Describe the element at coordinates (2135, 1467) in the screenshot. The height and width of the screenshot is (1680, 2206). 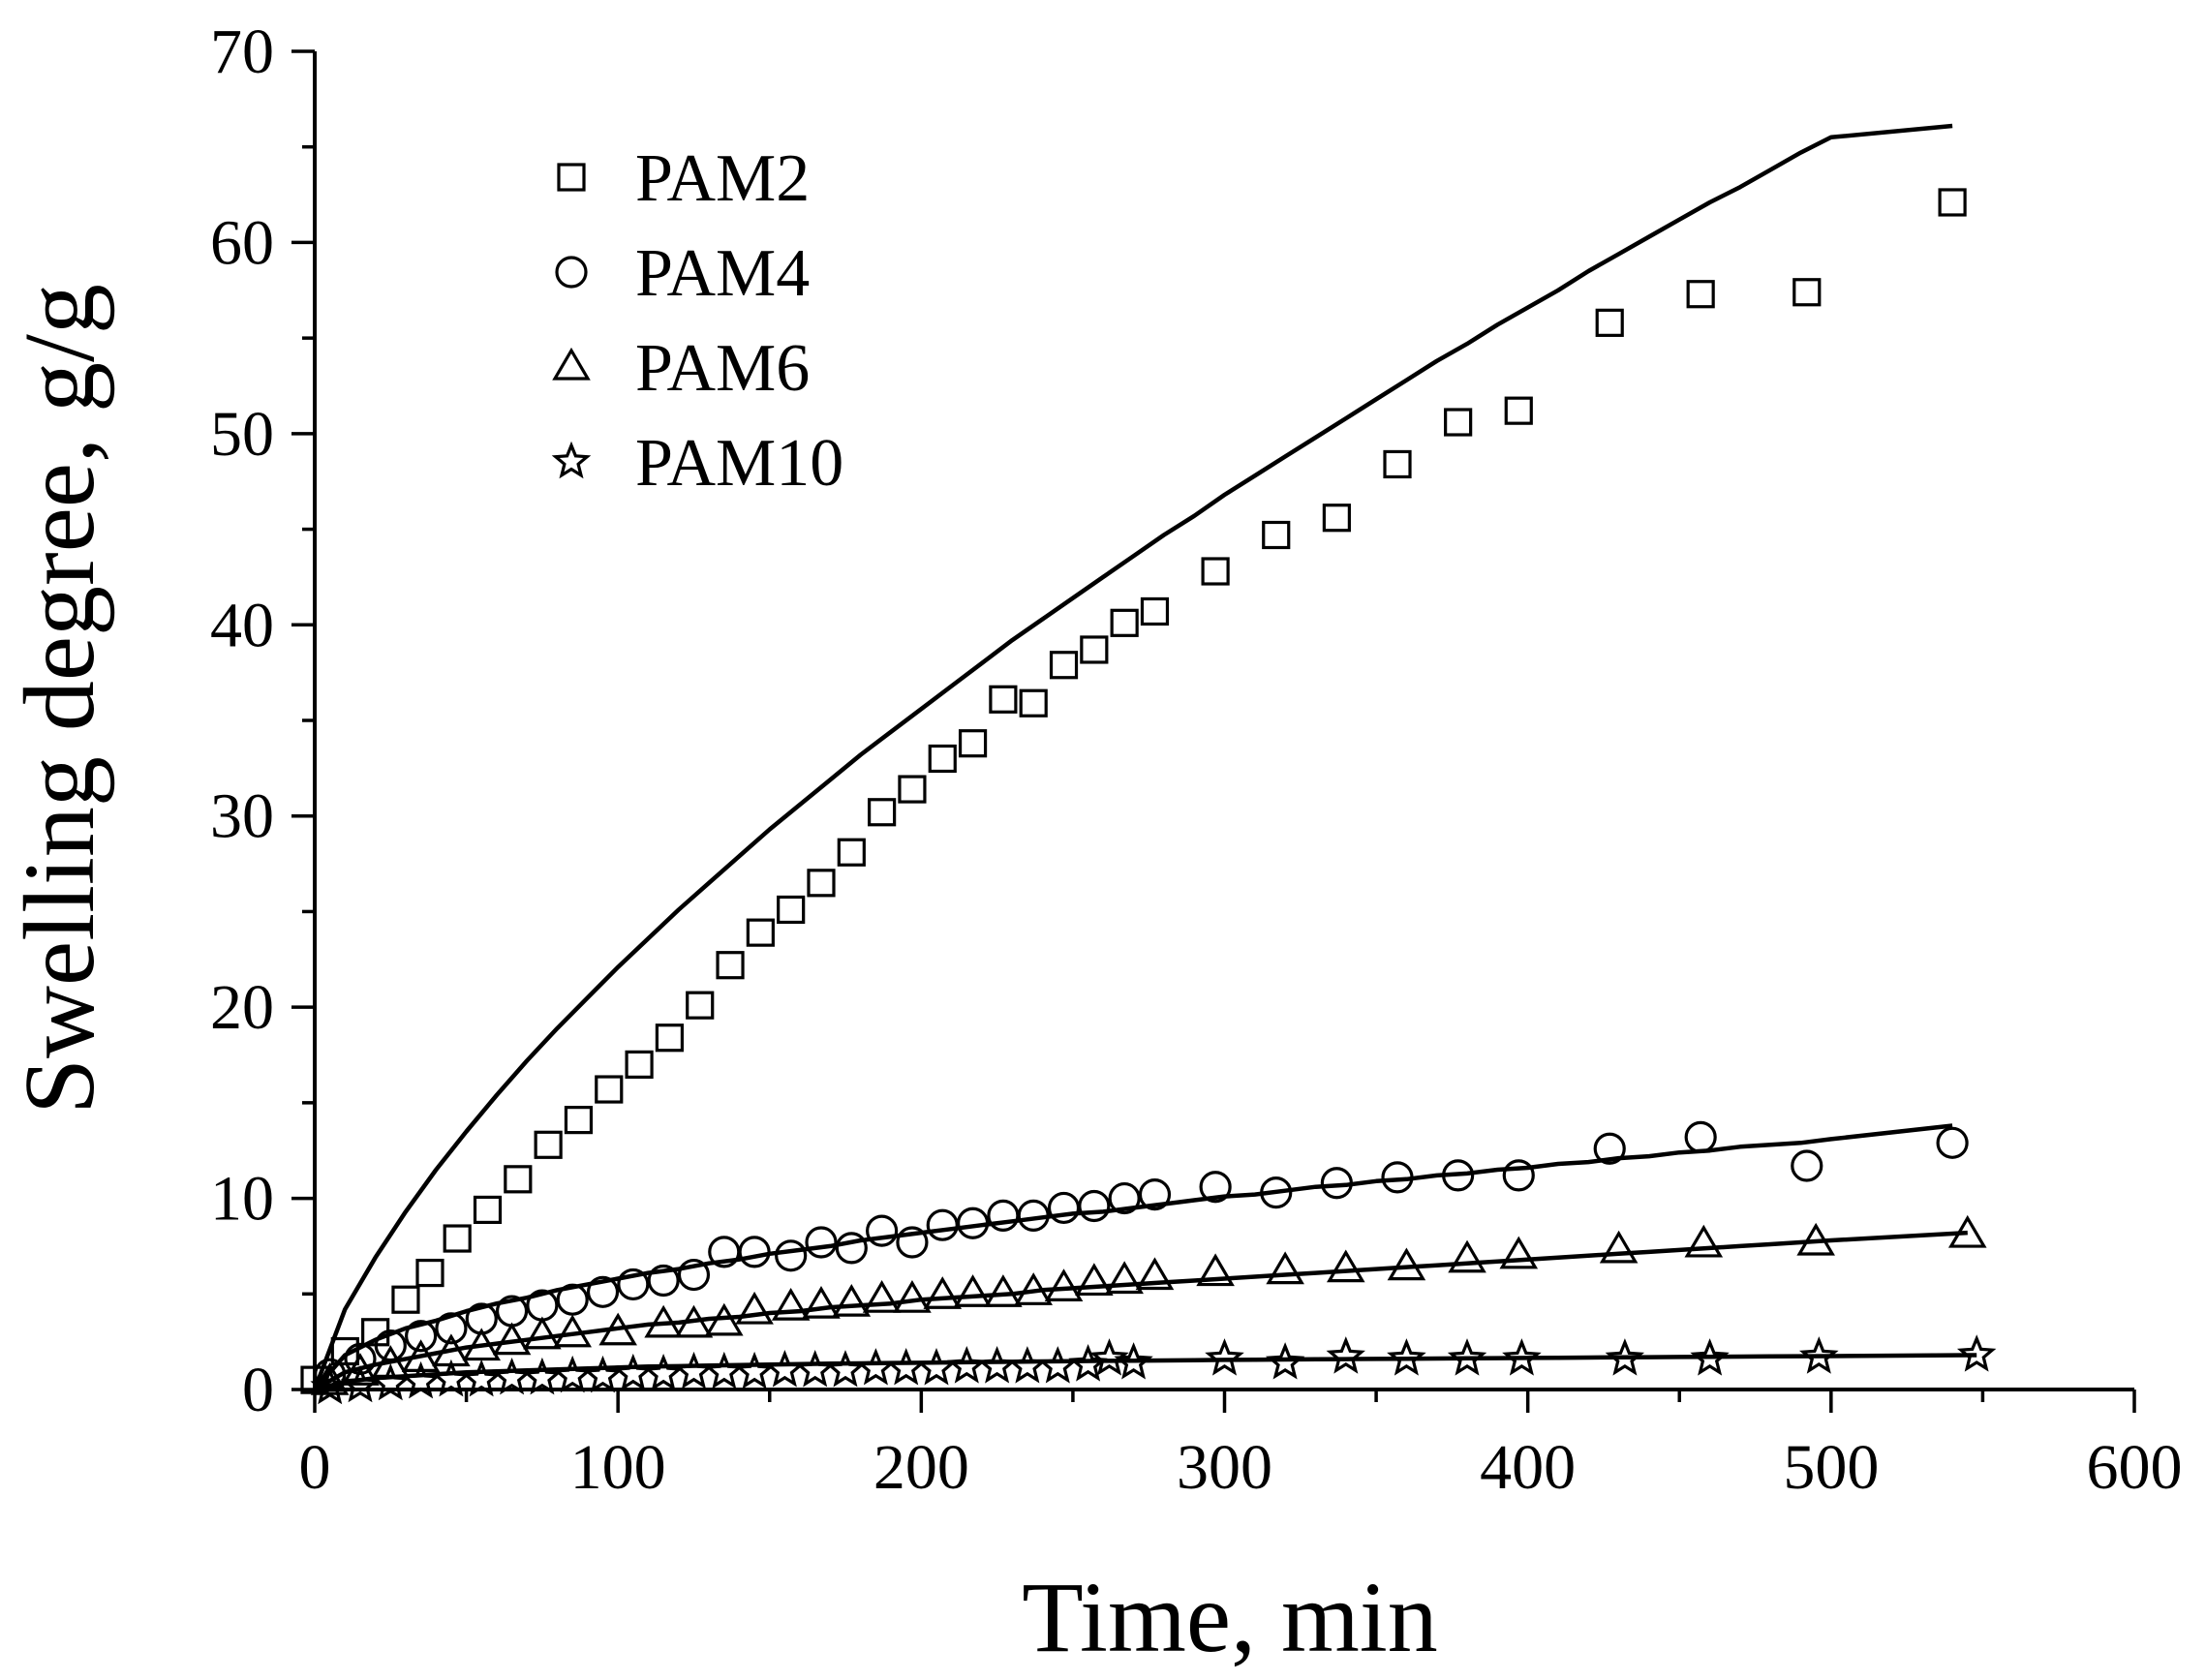
I see `x-tick-label: 600` at that location.